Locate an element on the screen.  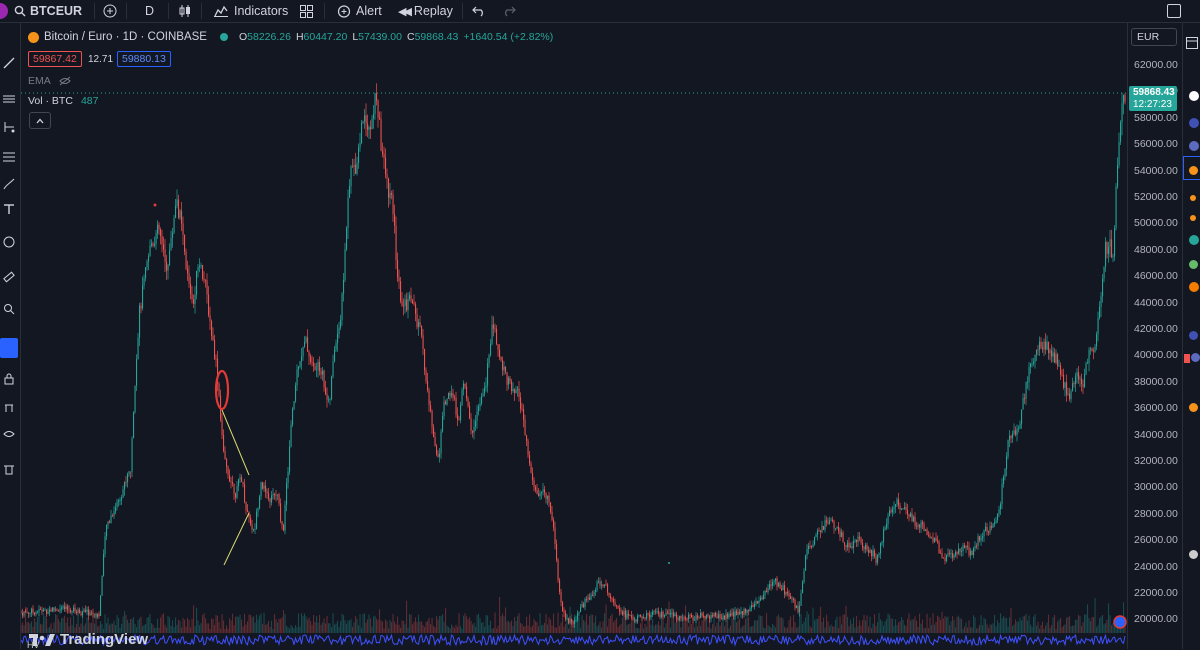
ema-legend: EMA is located at coordinates (49, 81).